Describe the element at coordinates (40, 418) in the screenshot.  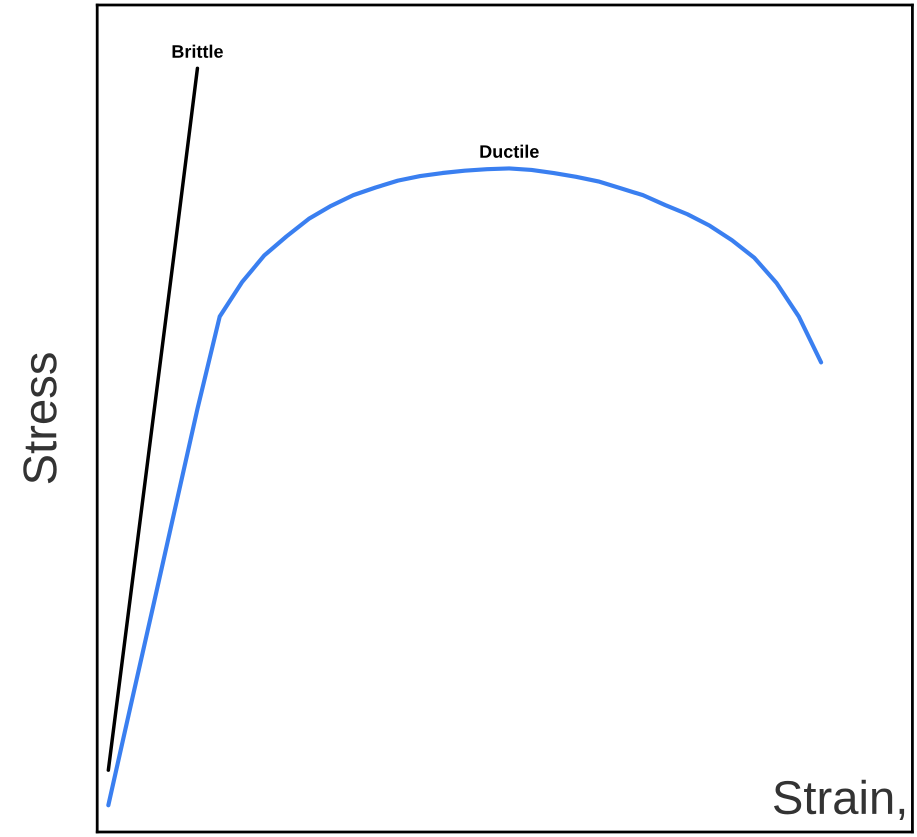
I see `y-axis-title: Stress` at that location.